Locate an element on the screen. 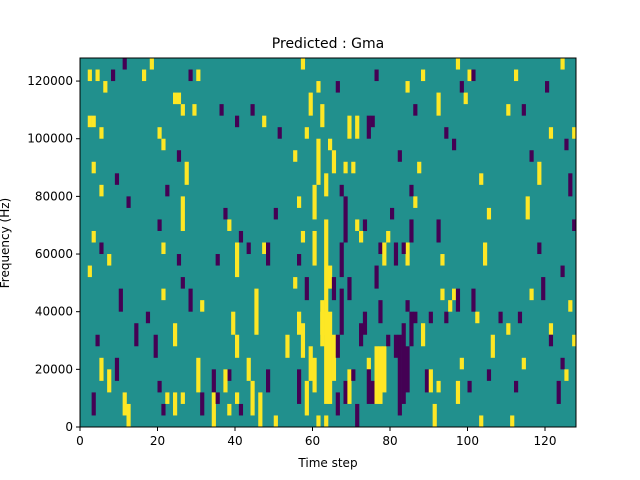 The image size is (640, 480). x-tick-label: 120 is located at coordinates (545, 441).